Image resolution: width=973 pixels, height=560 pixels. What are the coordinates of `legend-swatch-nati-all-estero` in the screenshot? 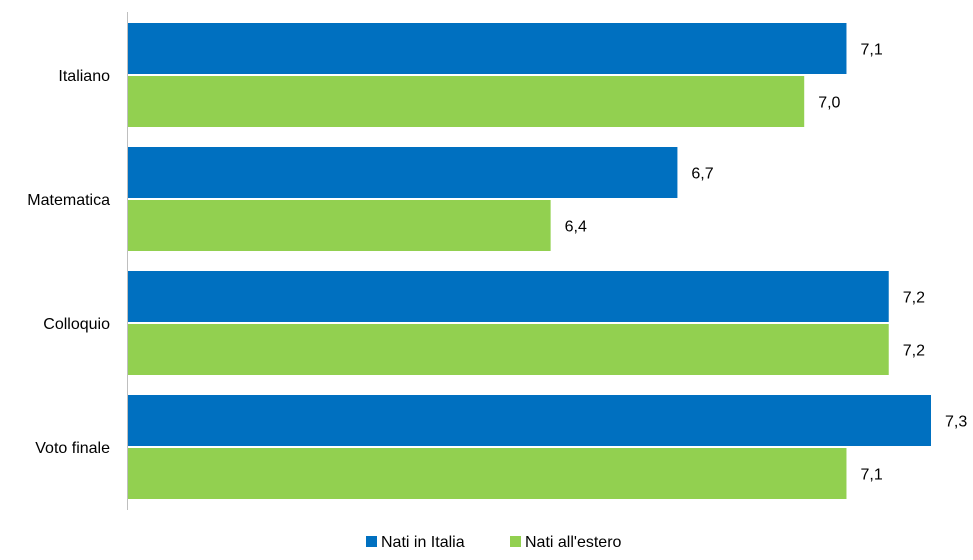 It's located at (515, 541).